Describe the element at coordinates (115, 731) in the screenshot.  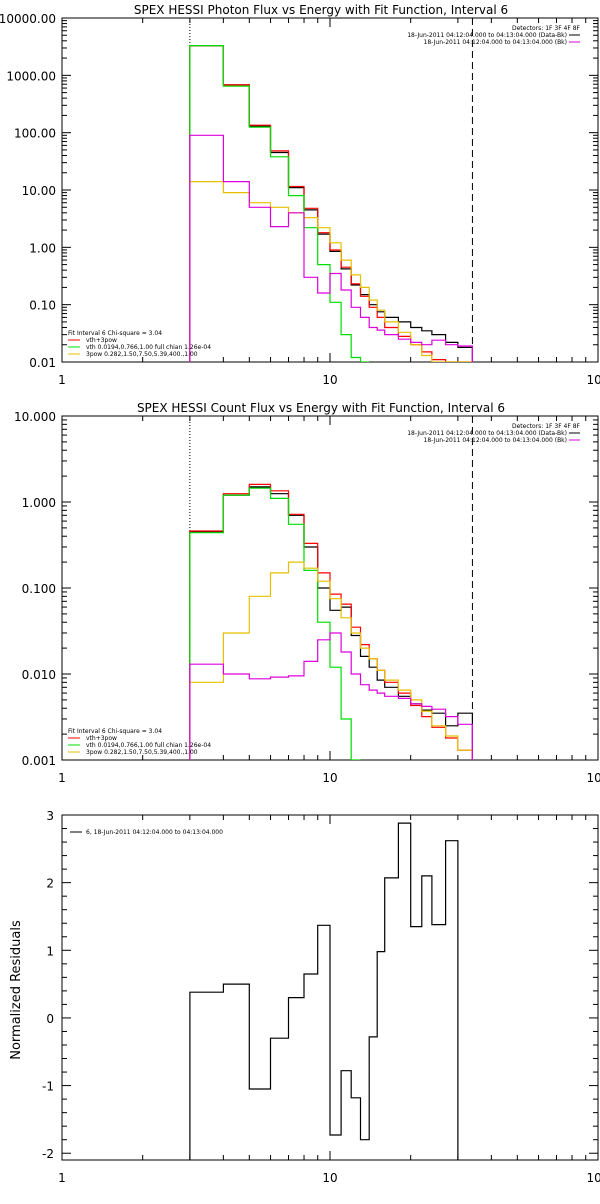
I see `count-fit-header: Fit Interval 6 Chi-square = 3.04` at that location.